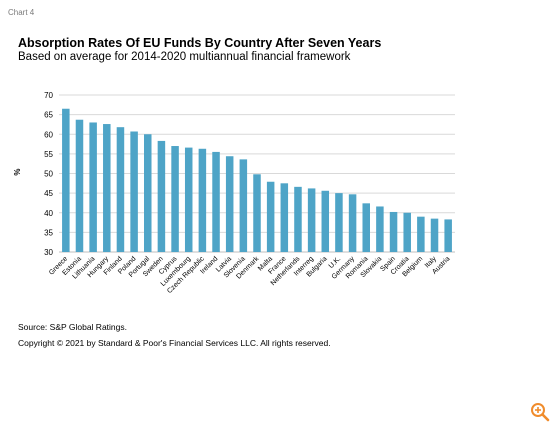  I want to click on y-tick-label: 40, so click(48, 213).